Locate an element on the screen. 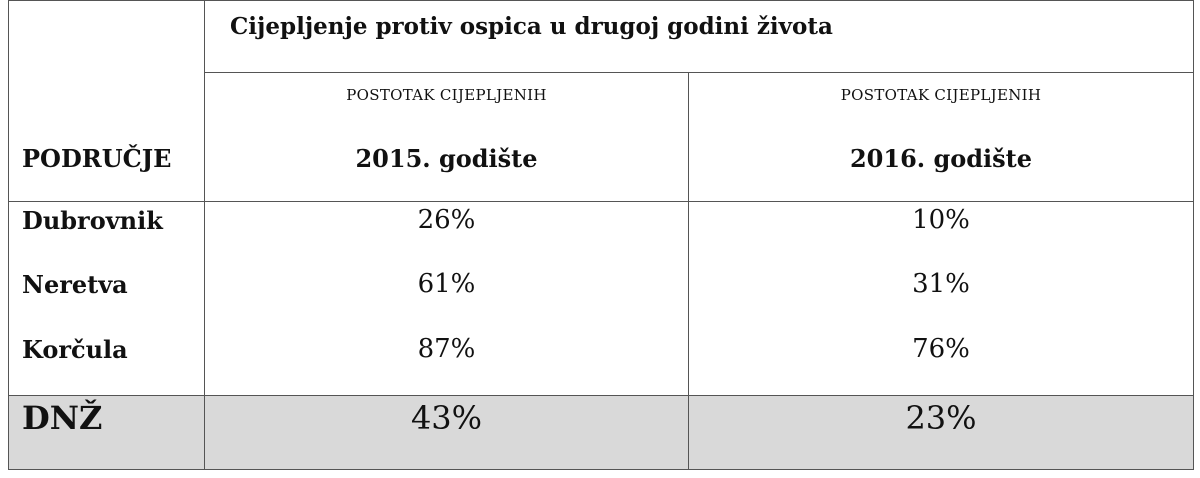 The height and width of the screenshot is (478, 1200). total-value-2015: 43% is located at coordinates (446, 418).